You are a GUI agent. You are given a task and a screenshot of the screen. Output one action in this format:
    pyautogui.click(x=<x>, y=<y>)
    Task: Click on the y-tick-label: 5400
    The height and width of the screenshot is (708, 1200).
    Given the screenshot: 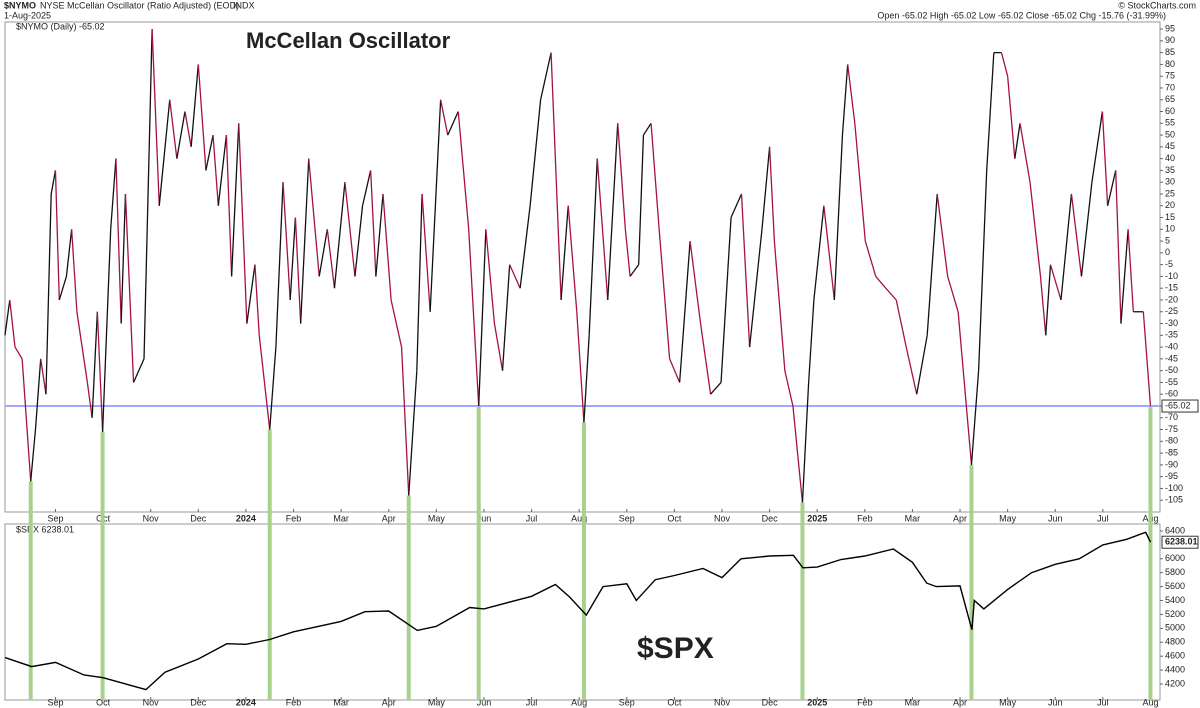 What is the action you would take?
    pyautogui.click(x=1175, y=600)
    